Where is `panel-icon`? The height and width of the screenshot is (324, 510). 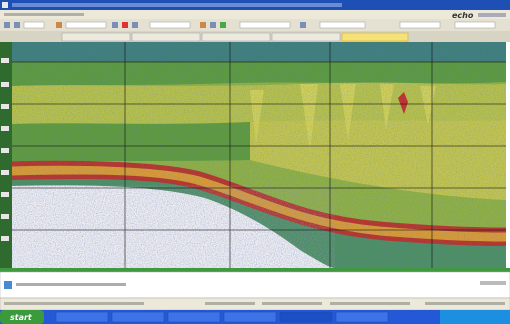
panel-icon is located at coordinates (8, 285).